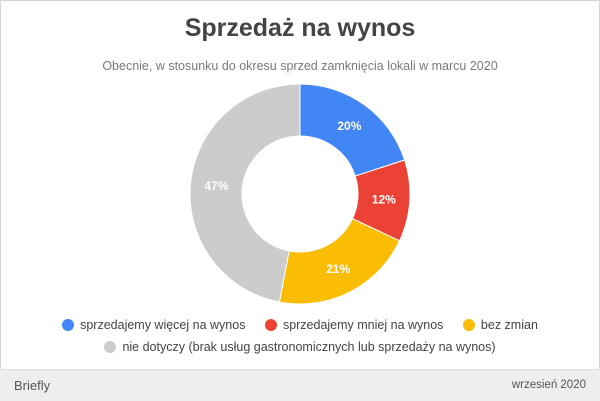 Image resolution: width=600 pixels, height=401 pixels. I want to click on slice-value-label: 20%, so click(349, 126).